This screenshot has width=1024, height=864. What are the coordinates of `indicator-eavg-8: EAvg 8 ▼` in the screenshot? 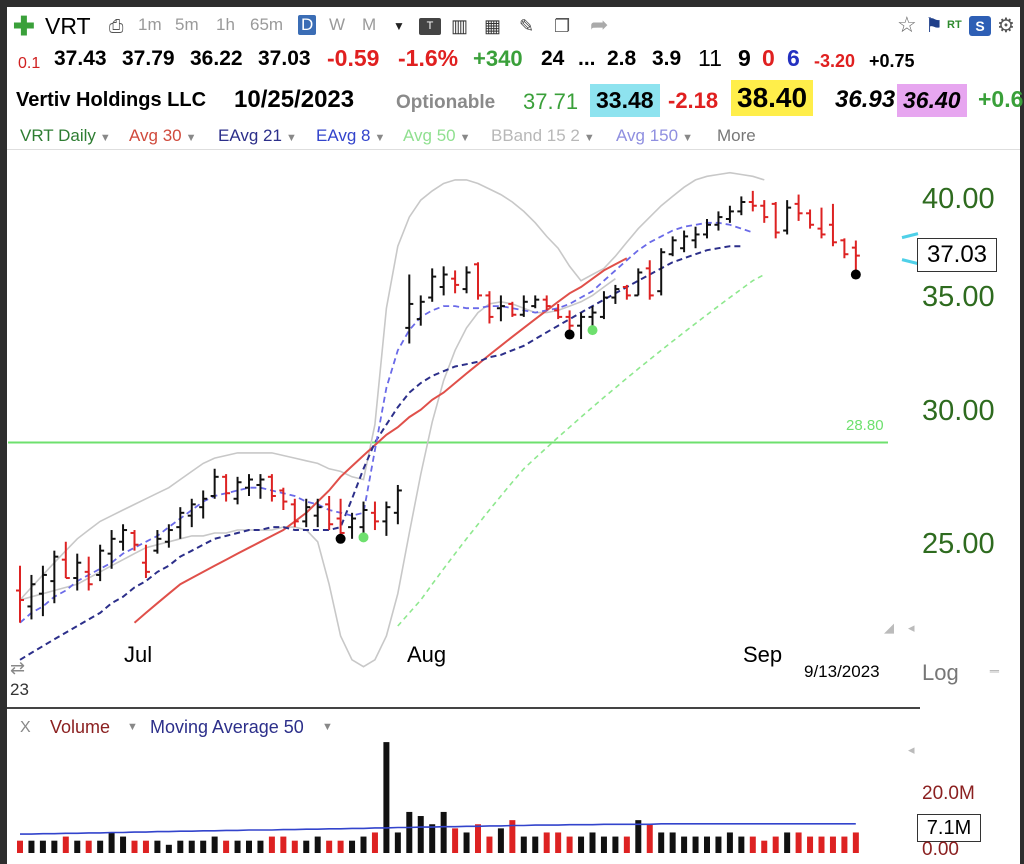 It's located at (351, 135).